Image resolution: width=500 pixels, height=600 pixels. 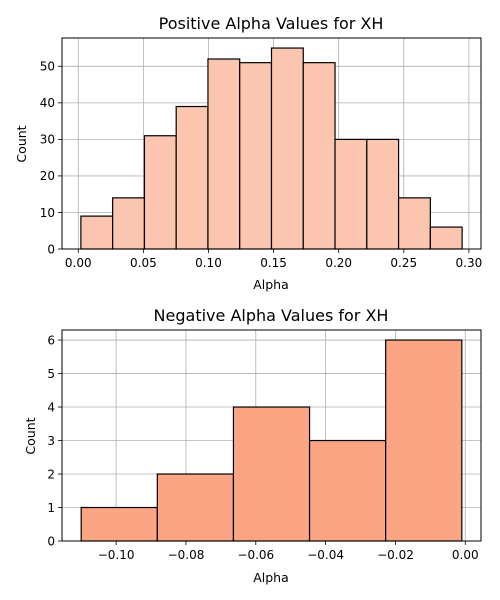 I want to click on y-tick-label: 50, so click(x=47, y=67).